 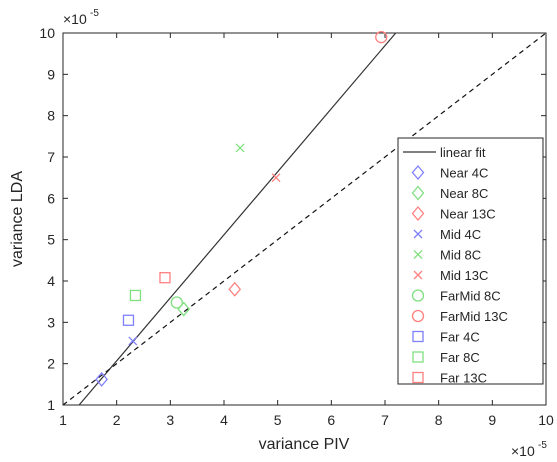 What do you see at coordinates (439, 420) in the screenshot?
I see `x-tick-label: 8` at bounding box center [439, 420].